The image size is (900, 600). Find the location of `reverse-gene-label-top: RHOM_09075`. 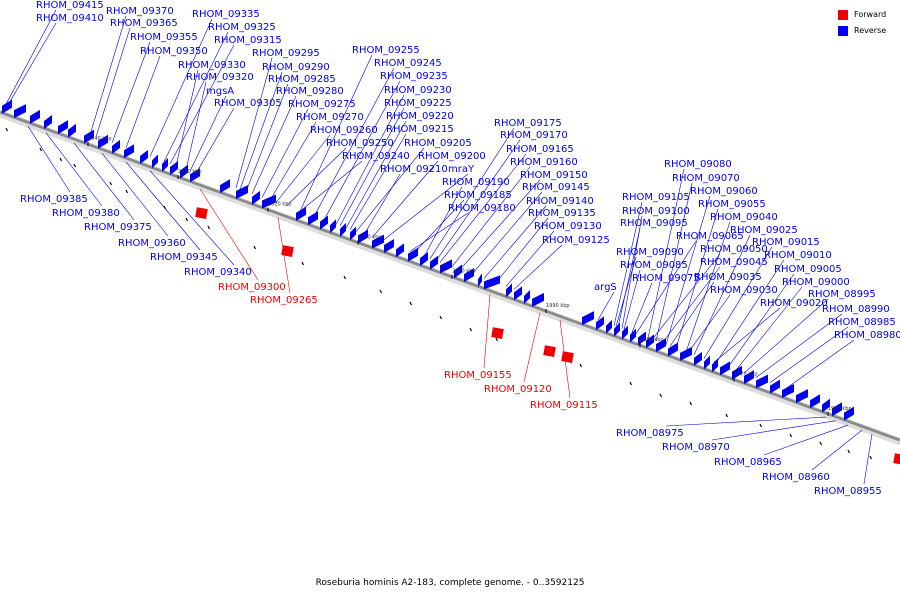

reverse-gene-label-top: RHOM_09075 is located at coordinates (666, 278).